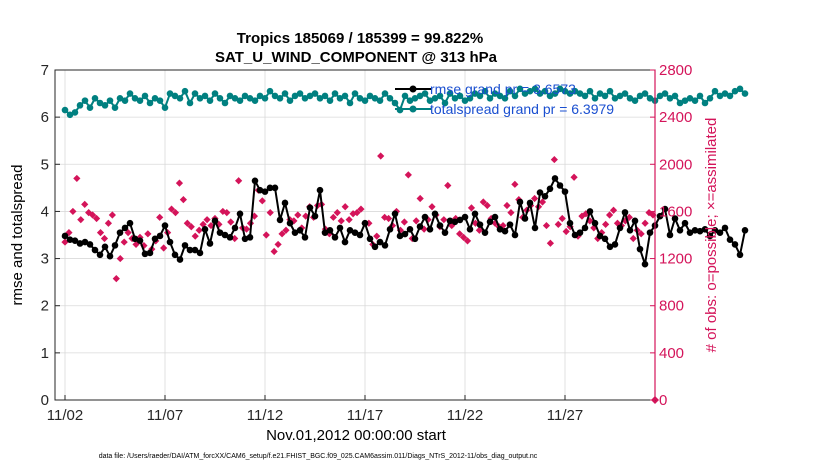 This screenshot has height=470, width=830. I want to click on legend-spread-label: totalspread grand pr = 6.3979, so click(522, 109).